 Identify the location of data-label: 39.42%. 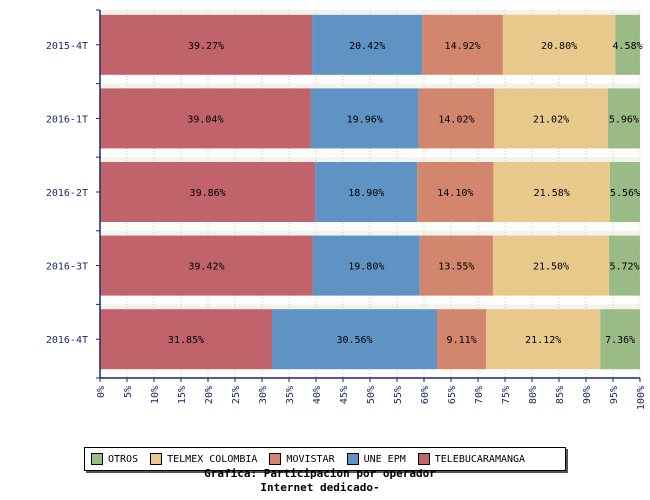
(206, 267).